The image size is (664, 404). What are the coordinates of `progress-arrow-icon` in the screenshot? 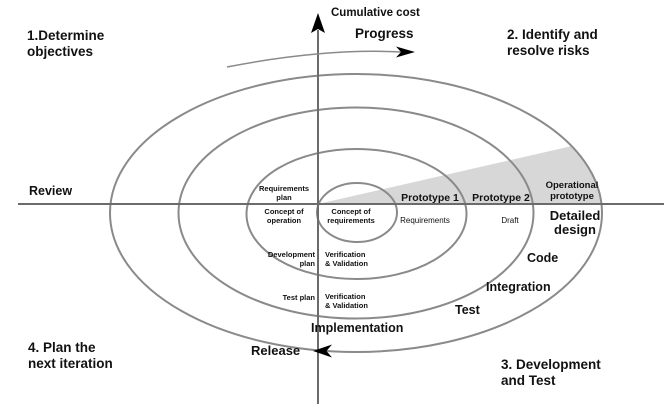 It's located at (405, 52).